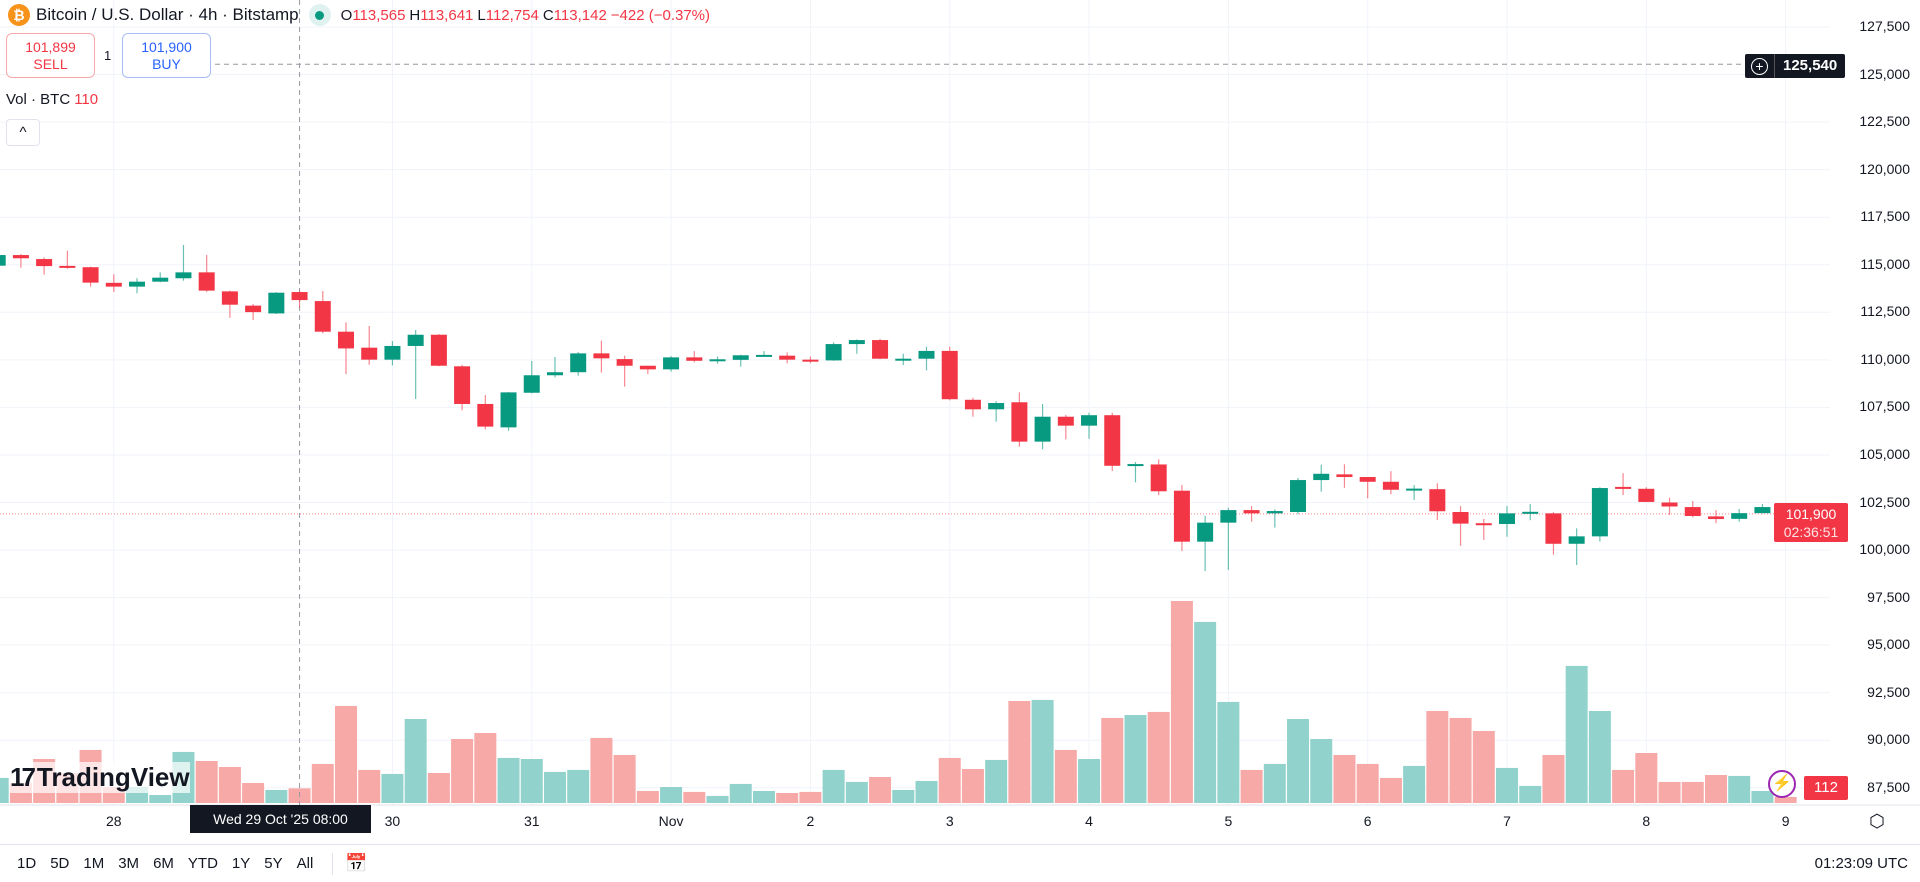  What do you see at coordinates (1884, 26) in the screenshot?
I see `price-tick-label: 127,500` at bounding box center [1884, 26].